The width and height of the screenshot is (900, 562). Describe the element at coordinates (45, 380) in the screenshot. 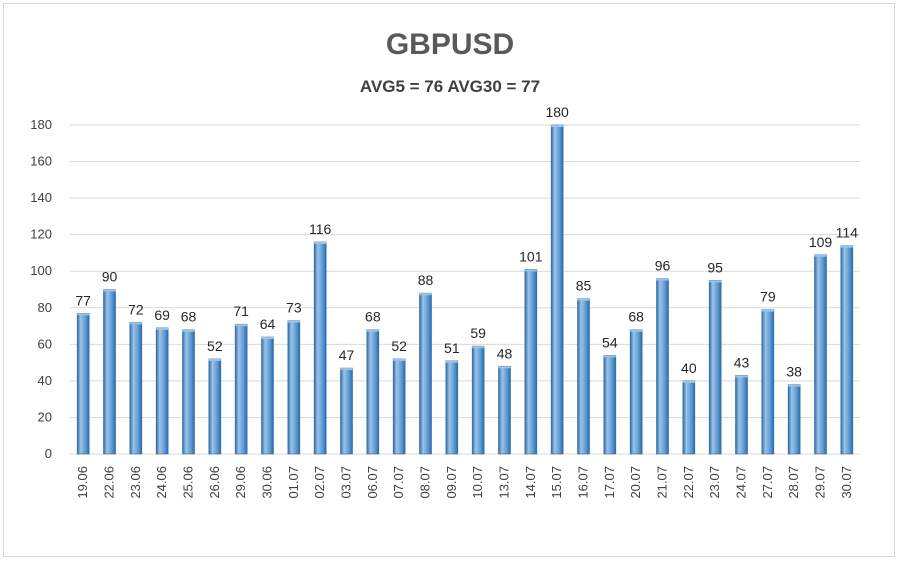

I see `y-tick-label: 40` at that location.